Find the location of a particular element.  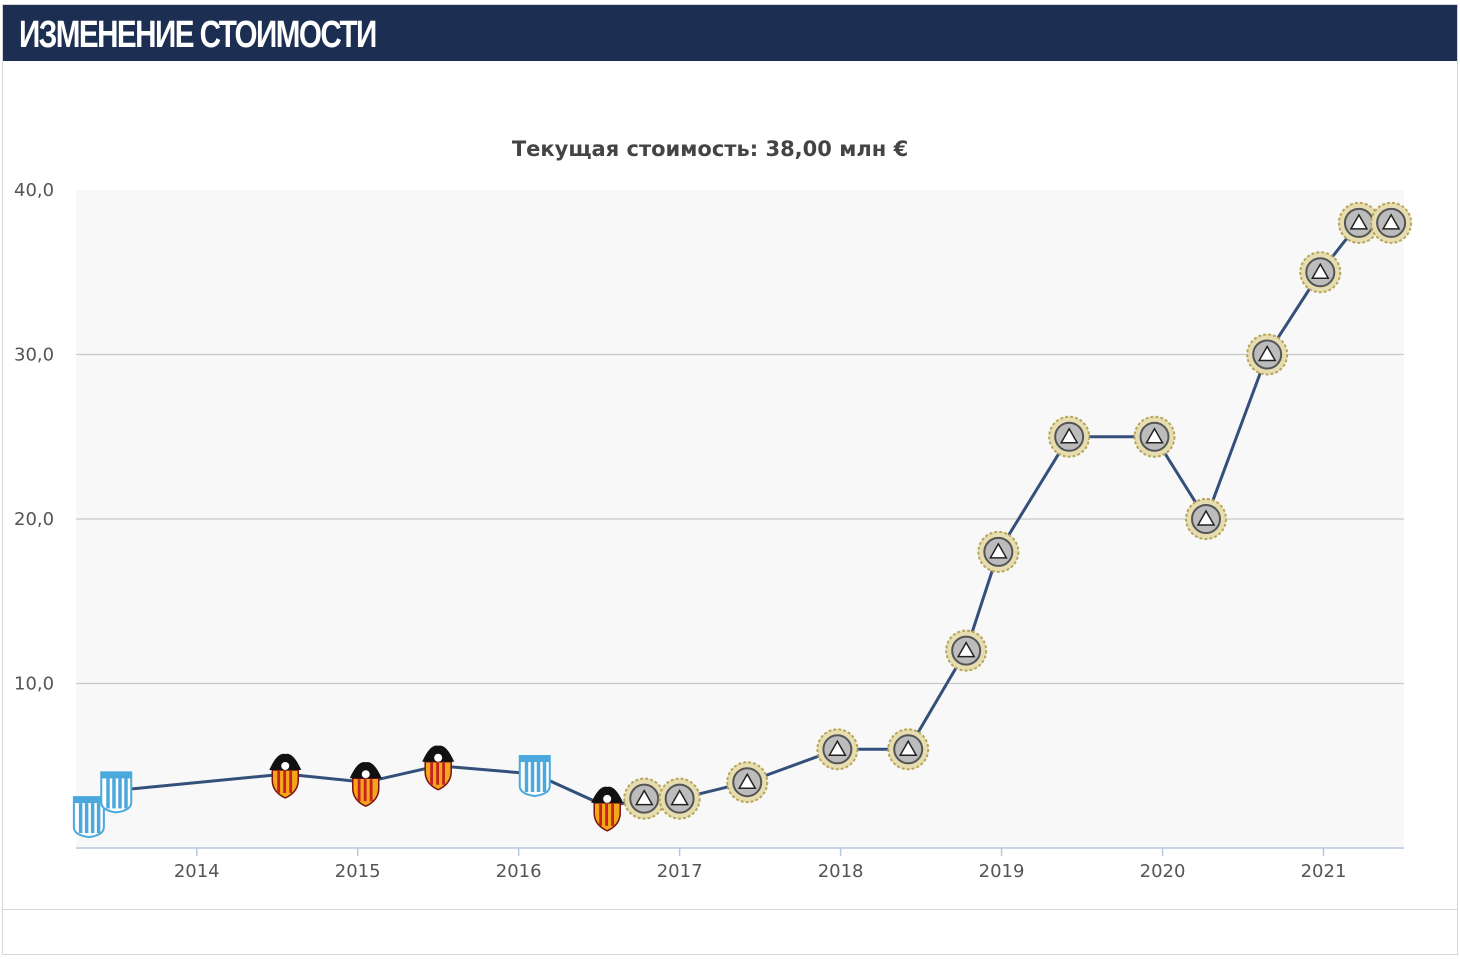

x-tick-label: 2019 is located at coordinates (1002, 871).